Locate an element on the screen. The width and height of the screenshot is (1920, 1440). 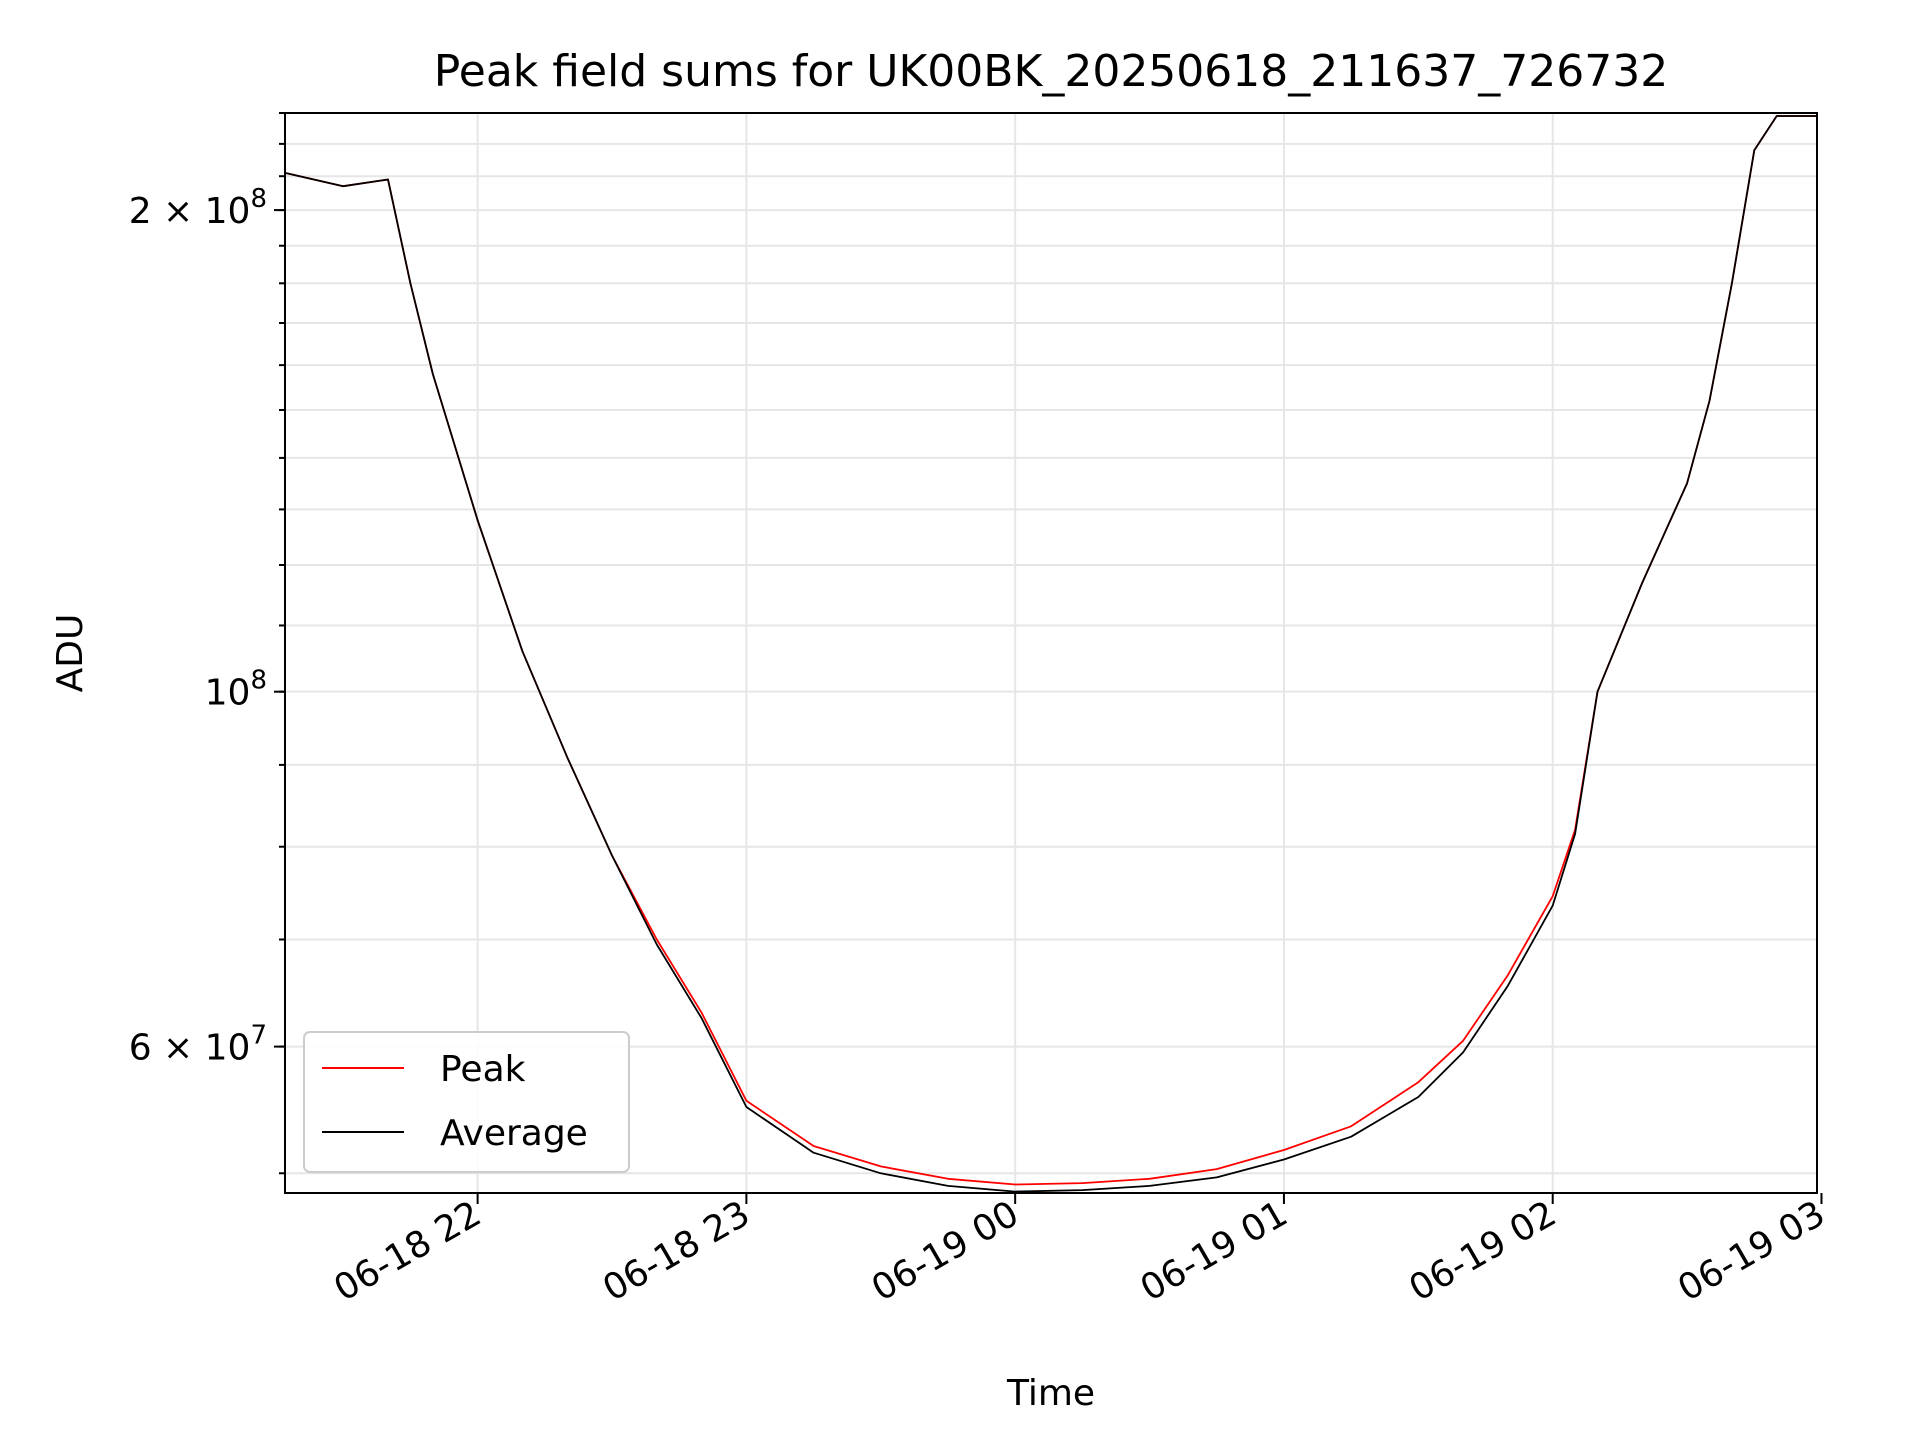
y-tick-label: 2 × 108 is located at coordinates (198, 208).